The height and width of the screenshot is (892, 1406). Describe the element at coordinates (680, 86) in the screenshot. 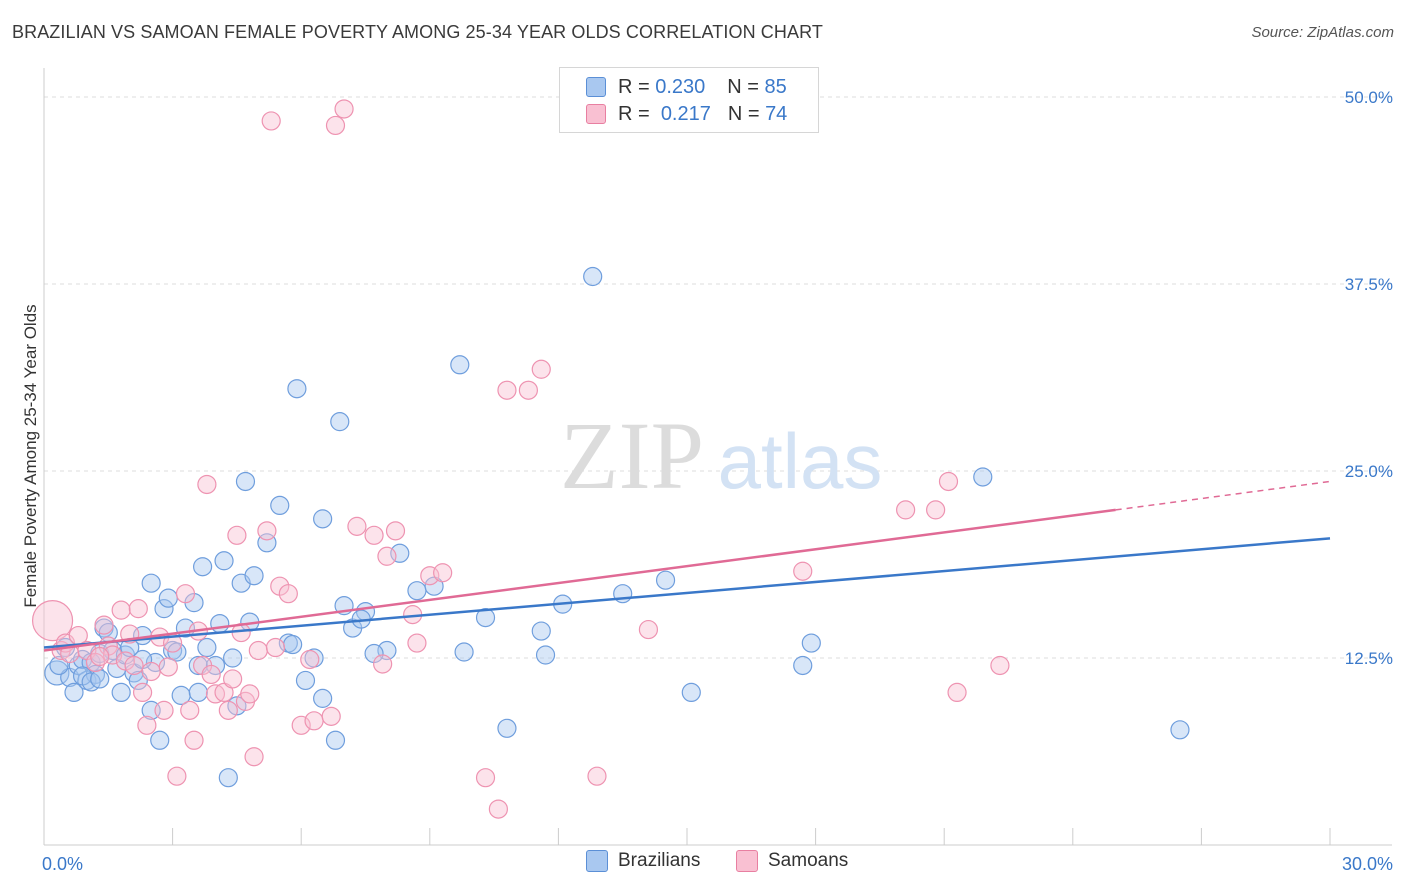

I see `r-value: 0.230` at that location.